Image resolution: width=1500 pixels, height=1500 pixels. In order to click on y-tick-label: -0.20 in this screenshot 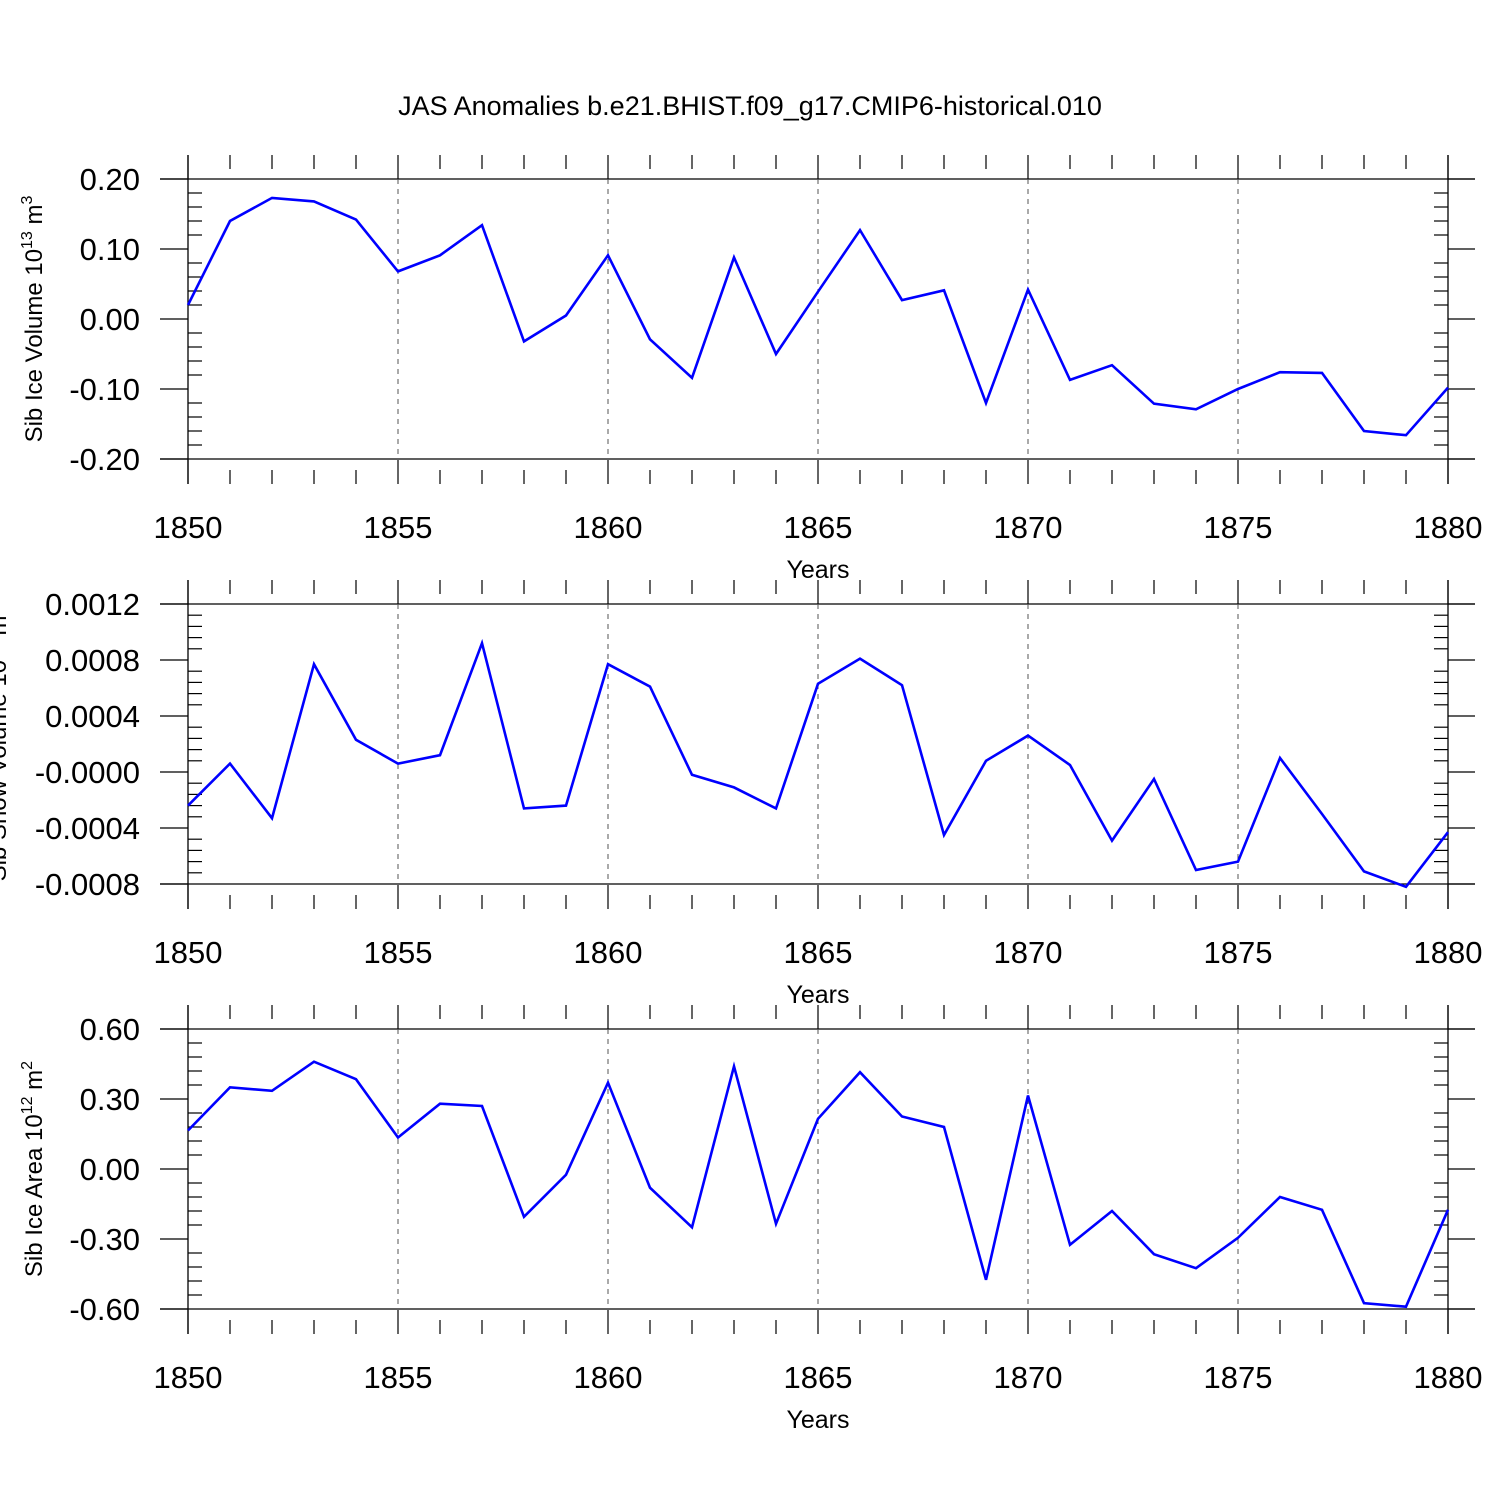, I will do `click(104, 459)`.